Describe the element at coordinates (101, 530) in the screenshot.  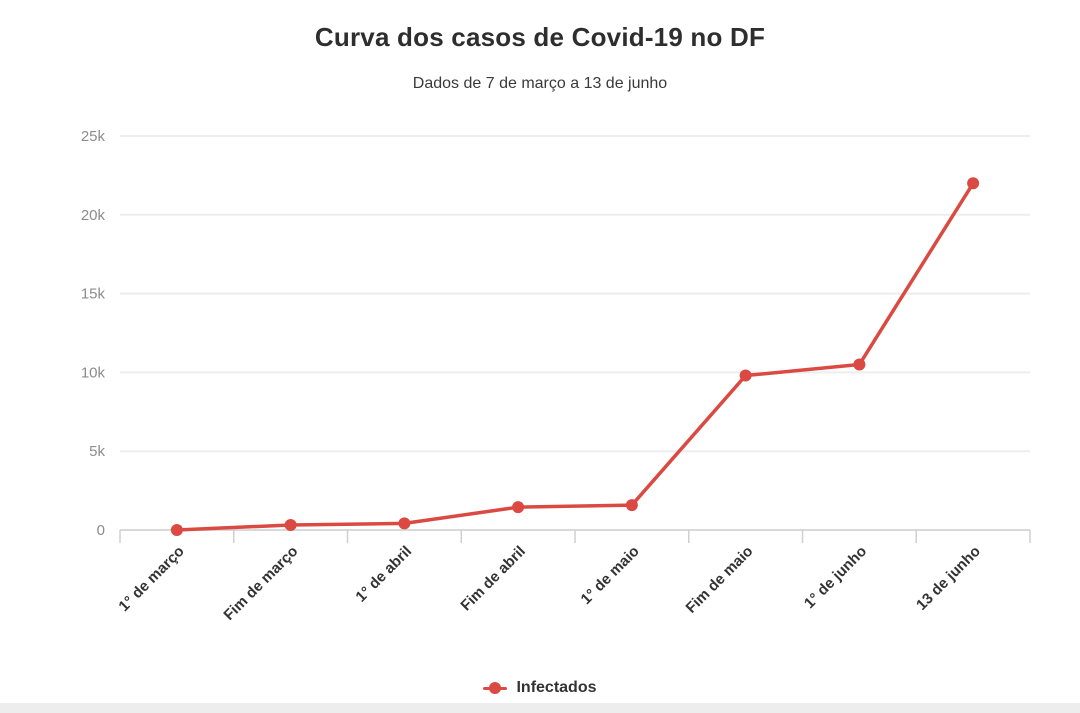
I see `y-axis-label: 0` at that location.